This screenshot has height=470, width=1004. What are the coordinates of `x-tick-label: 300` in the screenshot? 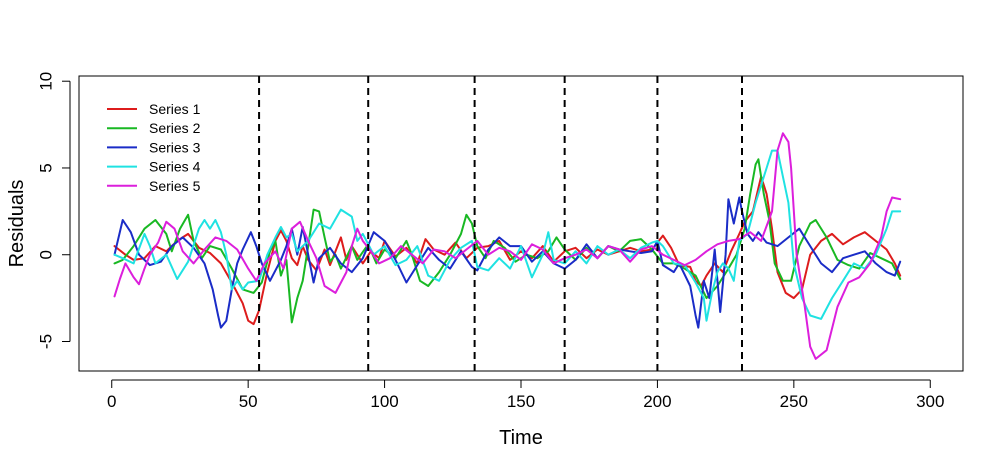 It's located at (930, 401).